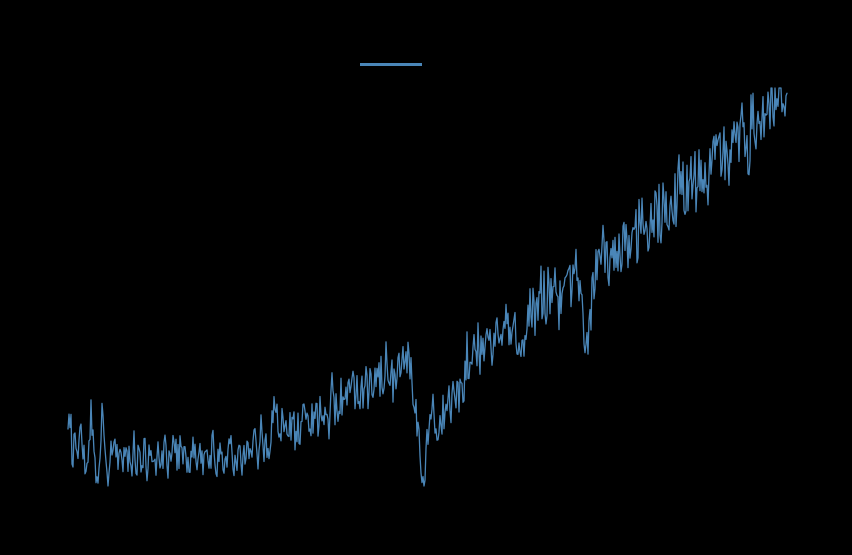 Image resolution: width=852 pixels, height=555 pixels. I want to click on legend-line-swatch, so click(391, 64).